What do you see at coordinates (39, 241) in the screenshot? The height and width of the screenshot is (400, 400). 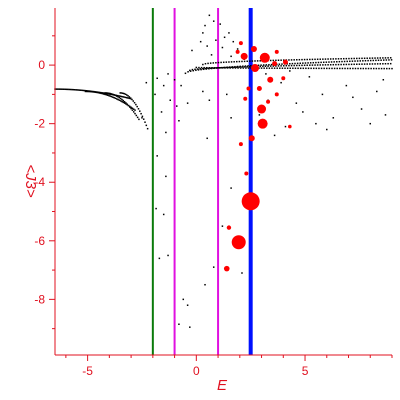 I see `y-tick-label: -6` at bounding box center [39, 241].